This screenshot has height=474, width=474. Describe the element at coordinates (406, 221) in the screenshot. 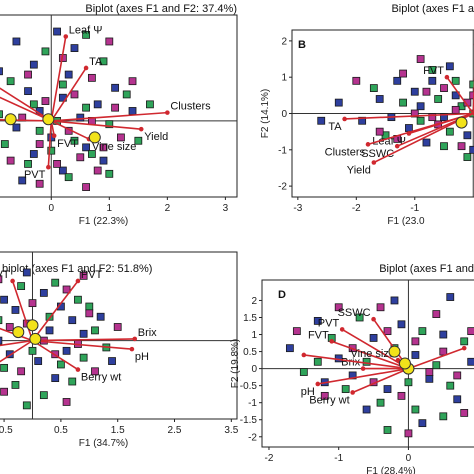

I see `x-axis-label: F1 (23.0` at that location.